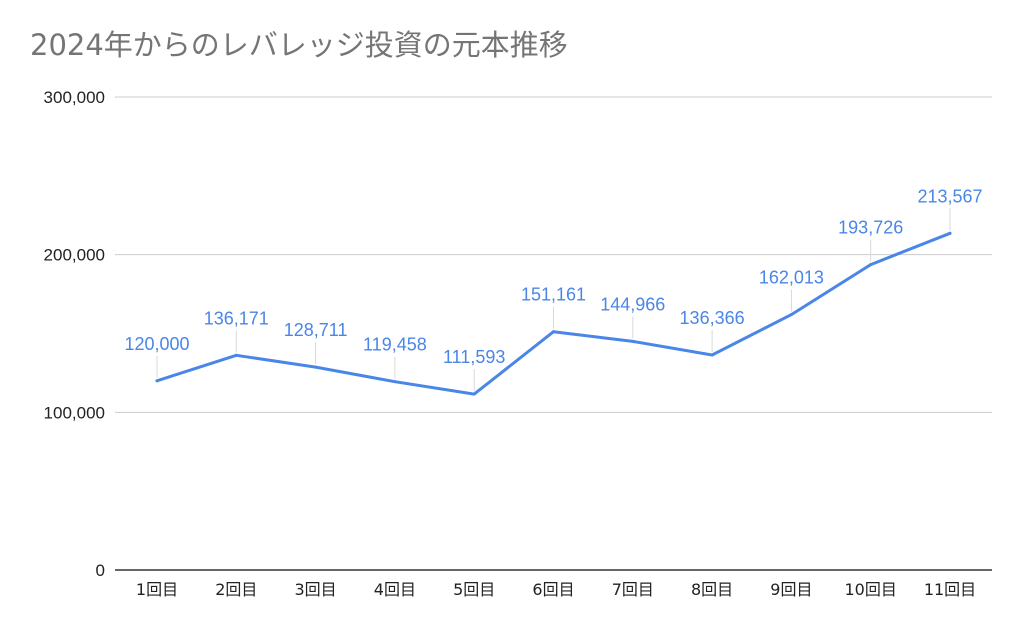 The image size is (1024, 633). Describe the element at coordinates (712, 589) in the screenshot. I see `x-tick-label-8: 8回目` at that location.